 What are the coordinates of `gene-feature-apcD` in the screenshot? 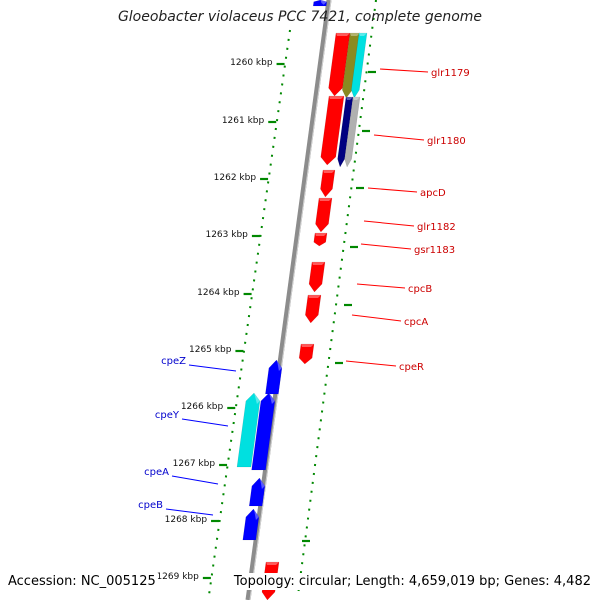 It's located at (328, 183).